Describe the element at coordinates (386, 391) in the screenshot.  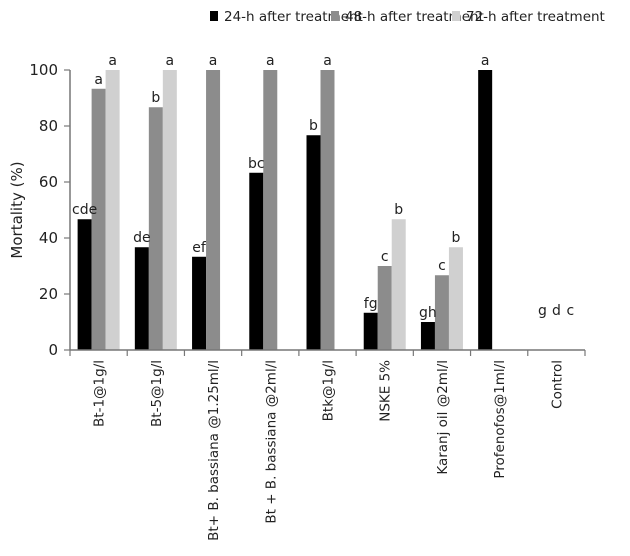
I see `x-tick-label: NSKE 5%` at that location.